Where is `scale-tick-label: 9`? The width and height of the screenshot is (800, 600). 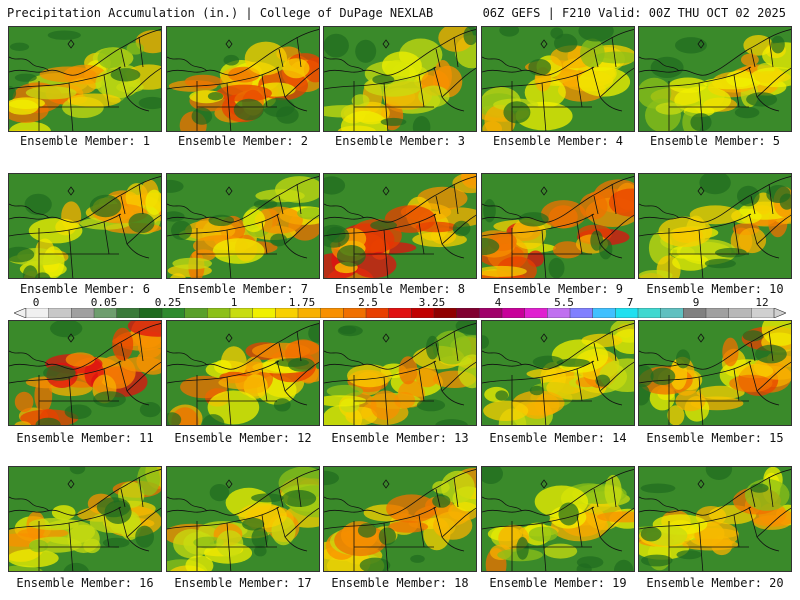
scale-tick-label: 9 is located at coordinates (696, 302).